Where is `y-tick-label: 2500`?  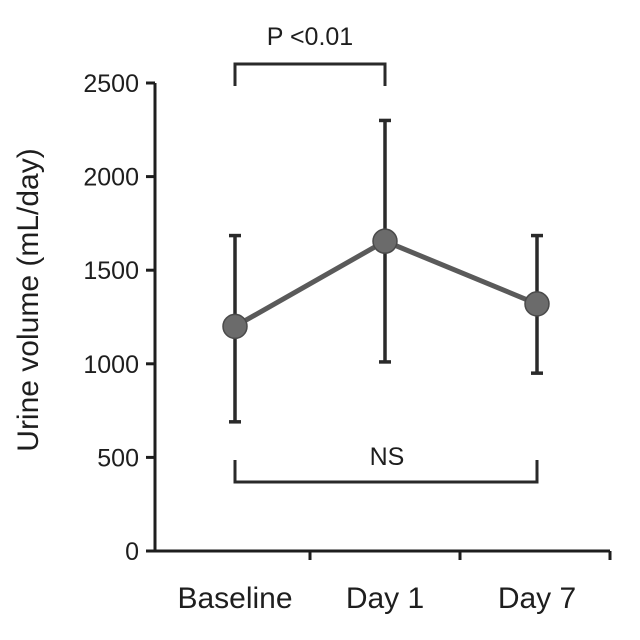
y-tick-label: 2500 is located at coordinates (111, 84).